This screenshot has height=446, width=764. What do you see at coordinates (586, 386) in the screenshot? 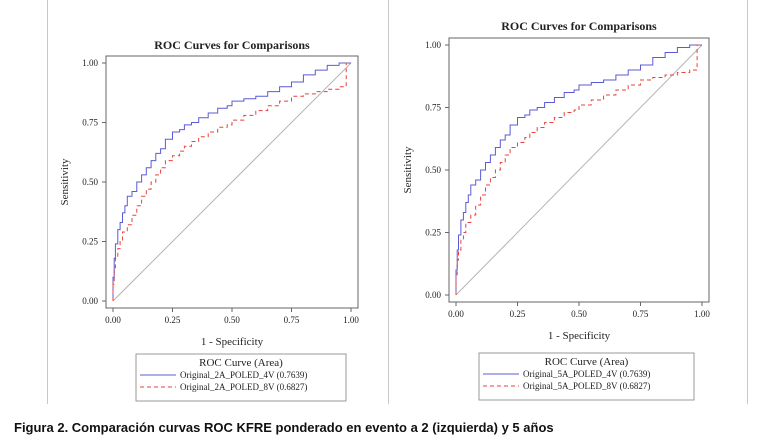
I see `legend-entry-2: Original_5A_POLED_8V (0.6827)` at bounding box center [586, 386].